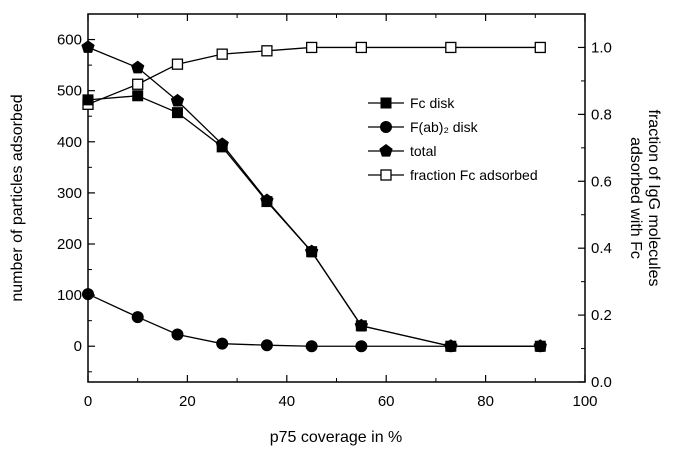 The height and width of the screenshot is (449, 675). Describe the element at coordinates (17, 197) in the screenshot. I see `left-y-axis-title: number of particles adsorbed` at that location.